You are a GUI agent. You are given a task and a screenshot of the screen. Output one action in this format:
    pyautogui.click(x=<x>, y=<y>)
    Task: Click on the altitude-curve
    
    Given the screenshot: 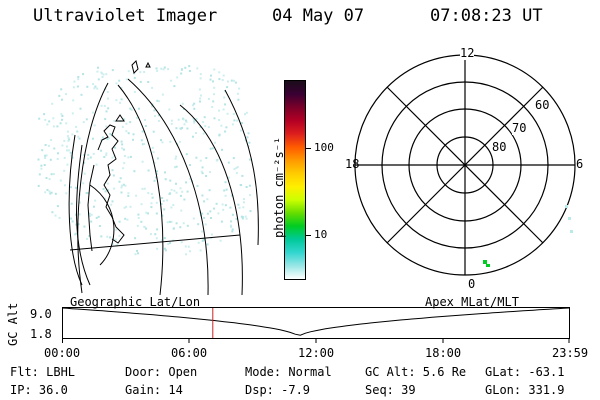 What is the action you would take?
    pyautogui.click(x=316, y=321)
    